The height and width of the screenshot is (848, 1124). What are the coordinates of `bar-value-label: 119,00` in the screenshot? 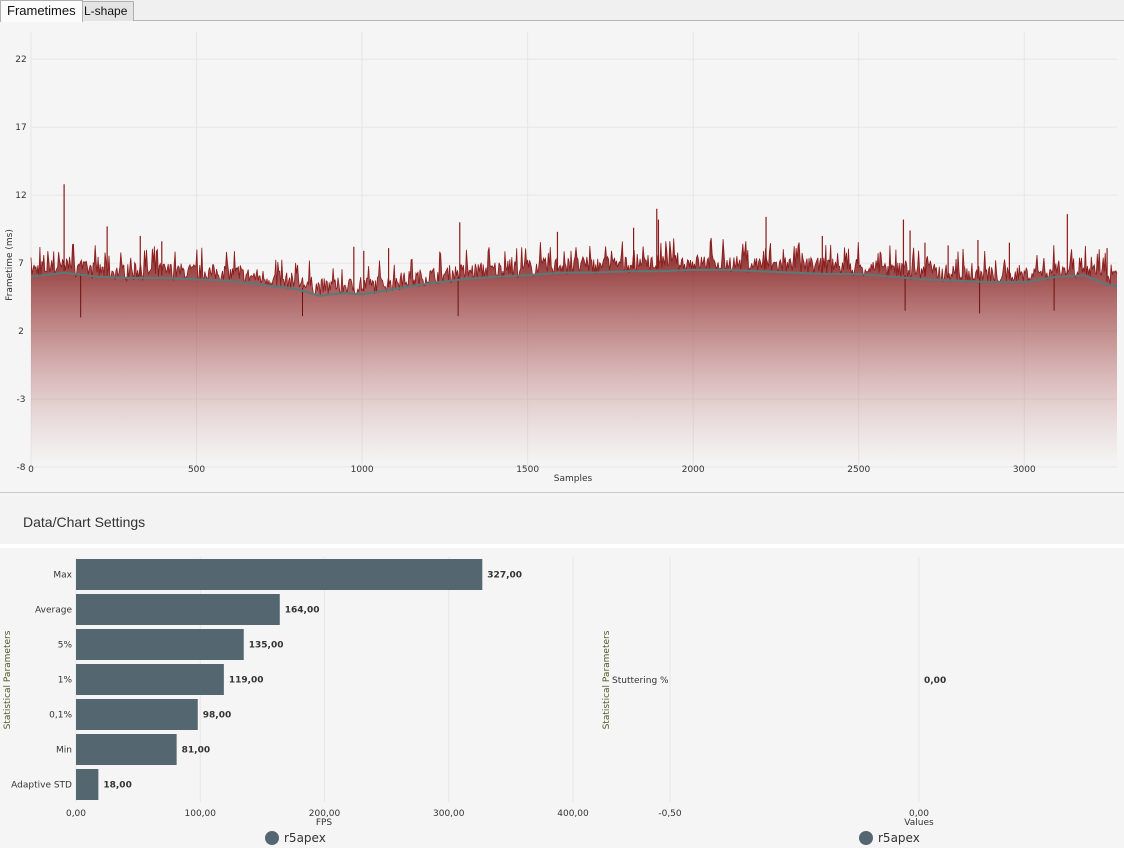 It's located at (246, 681).